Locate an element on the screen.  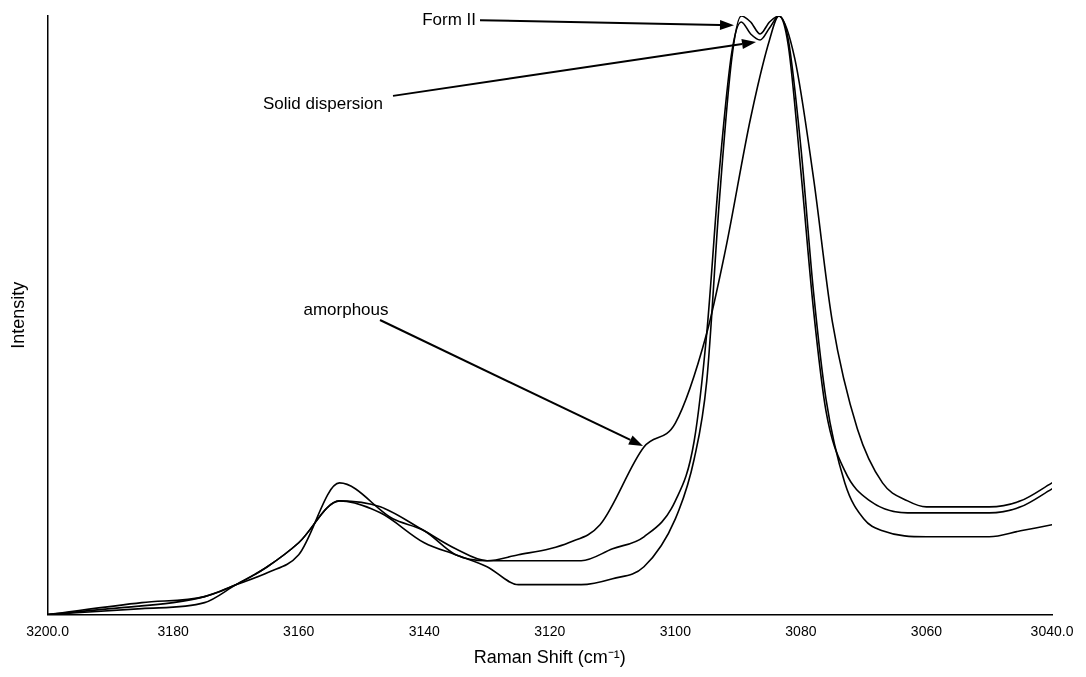
annotation: Solid dispersion is located at coordinates (322, 103).